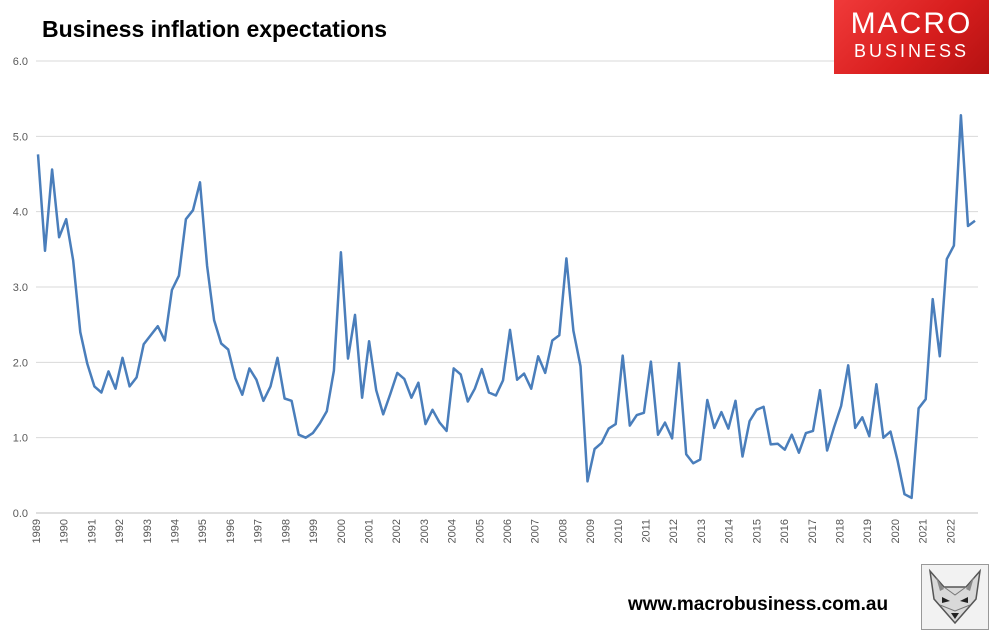 This screenshot has height=634, width=992. Describe the element at coordinates (924, 531) in the screenshot. I see `x-tick-label: 2021` at that location.